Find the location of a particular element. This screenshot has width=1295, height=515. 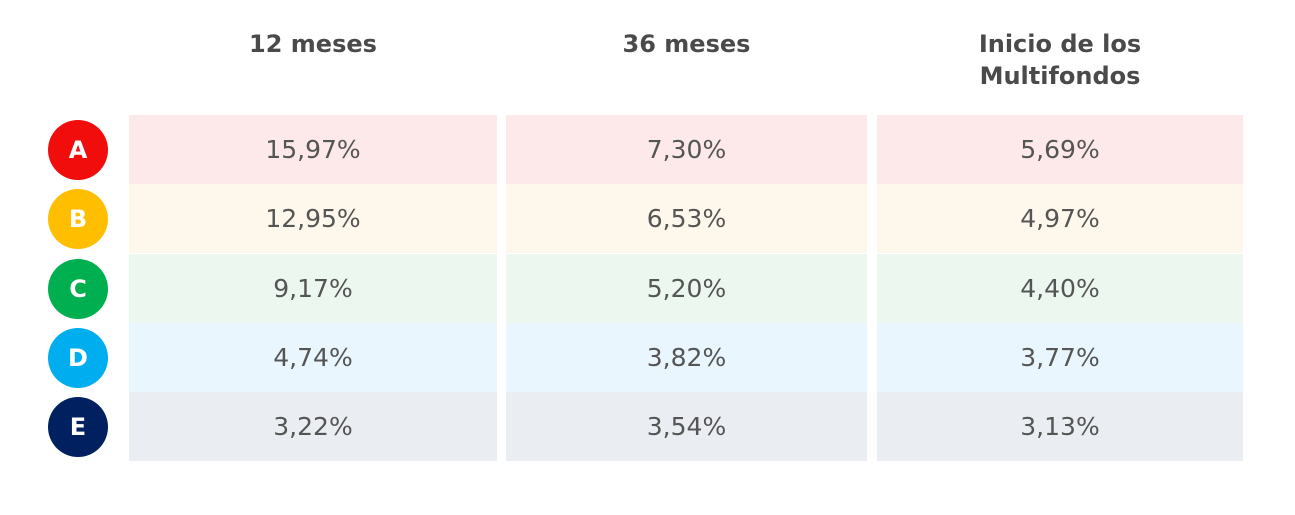

column-header: Inicio de los Multifondos is located at coordinates (1060, 60).